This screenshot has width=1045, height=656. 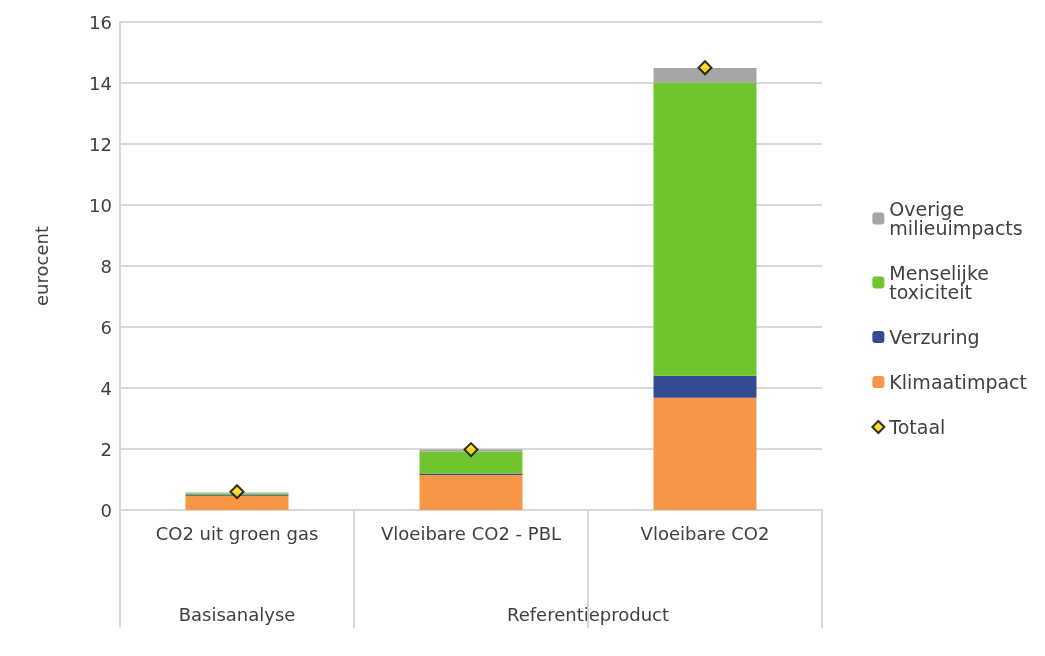 I want to click on y-axis-title: eurocent, so click(x=41, y=266).